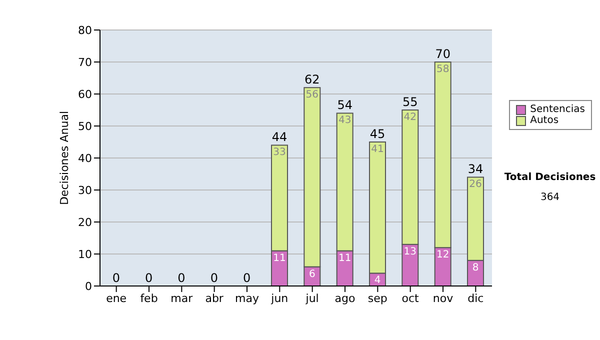 The height and width of the screenshot is (340, 600). What do you see at coordinates (550, 197) in the screenshot?
I see `text: 364` at bounding box center [550, 197].